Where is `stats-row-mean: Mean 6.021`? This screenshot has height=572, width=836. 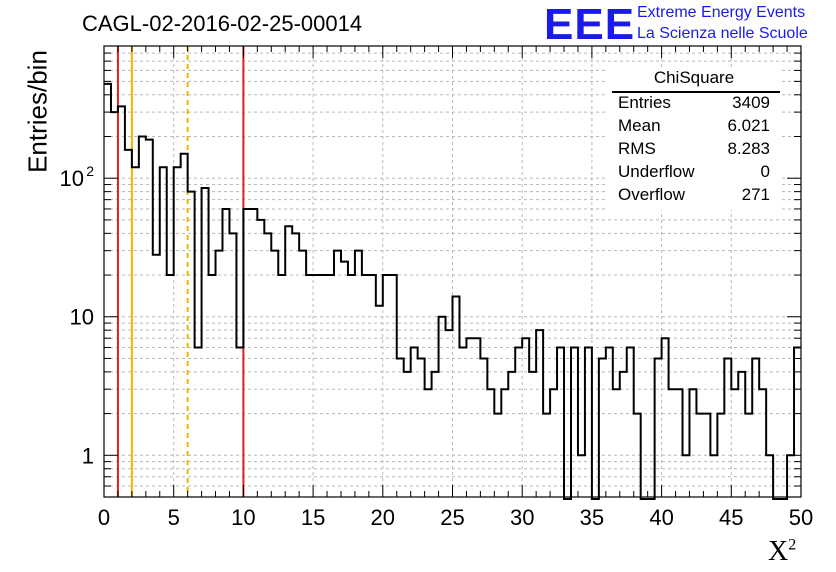
stats-row-mean: Mean 6.021 is located at coordinates (694, 127).